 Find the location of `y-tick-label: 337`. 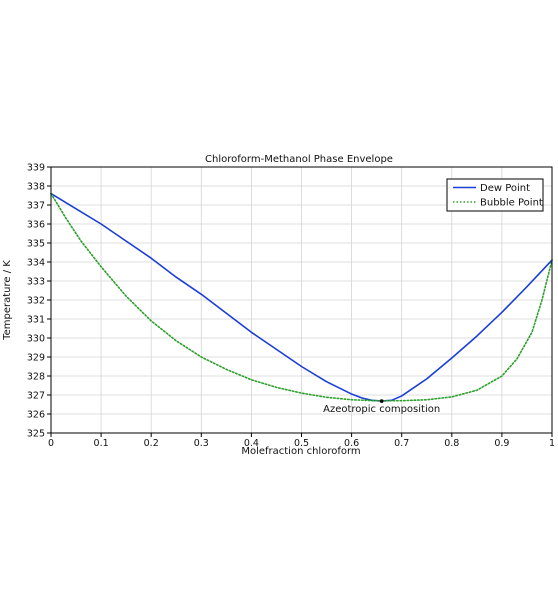

y-tick-label: 337 is located at coordinates (36, 206).